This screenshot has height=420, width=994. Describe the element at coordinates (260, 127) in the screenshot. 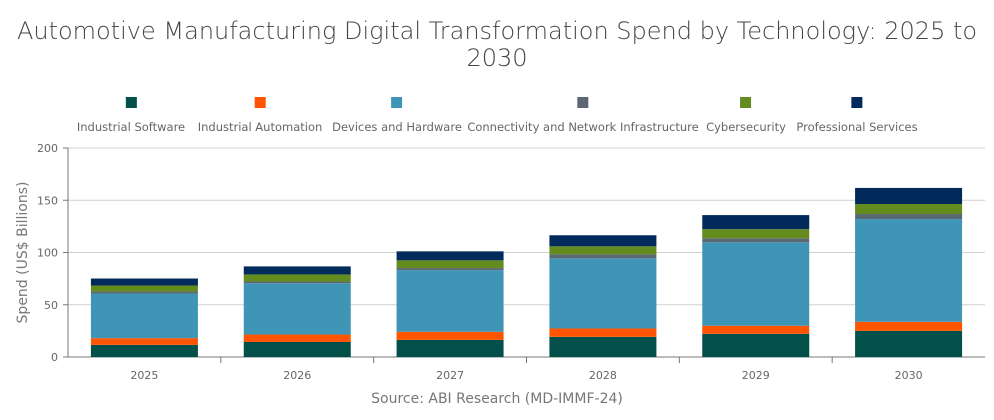

I see `legend-label: Industrial Automation` at that location.